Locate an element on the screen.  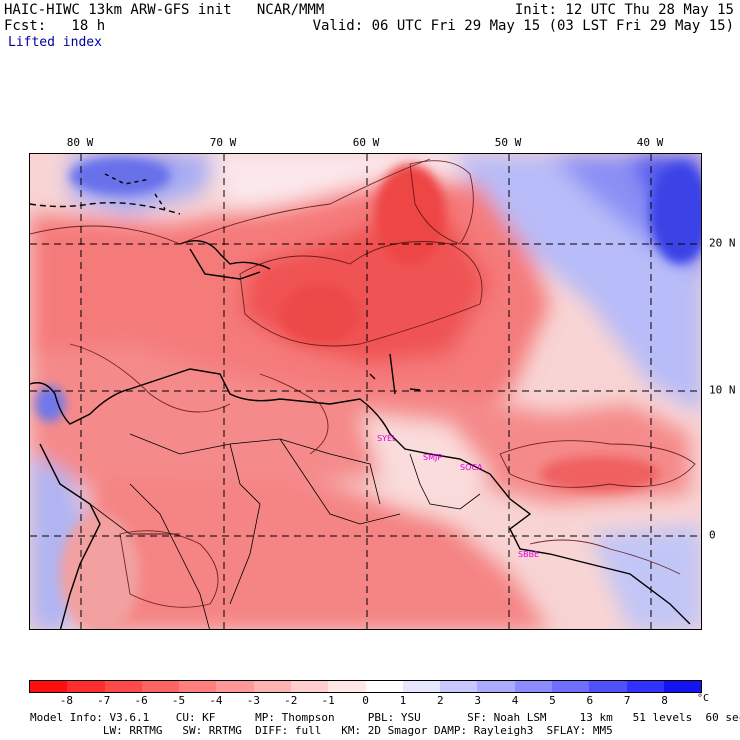
lat-label-20n: 20 N is located at coordinates (722, 243).